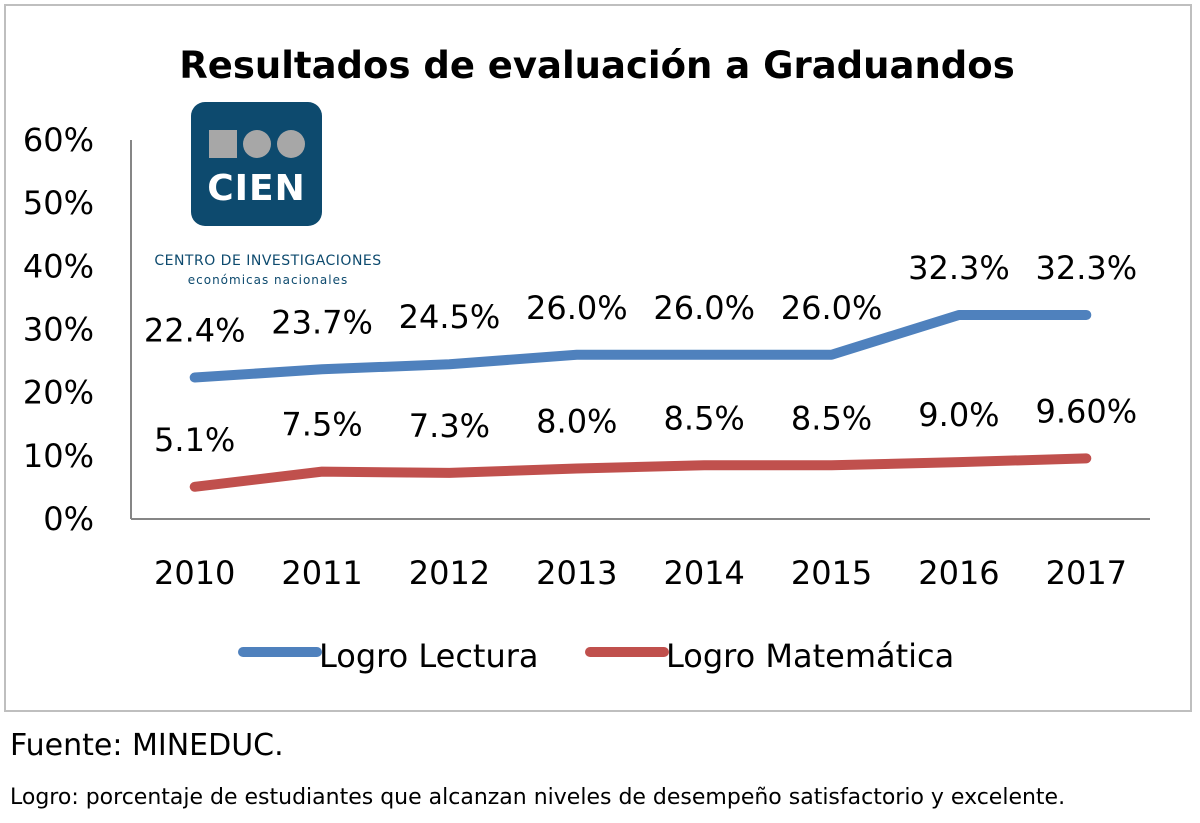 The height and width of the screenshot is (823, 1200). What do you see at coordinates (58, 456) in the screenshot?
I see `y-tick-label: 10%` at bounding box center [58, 456].